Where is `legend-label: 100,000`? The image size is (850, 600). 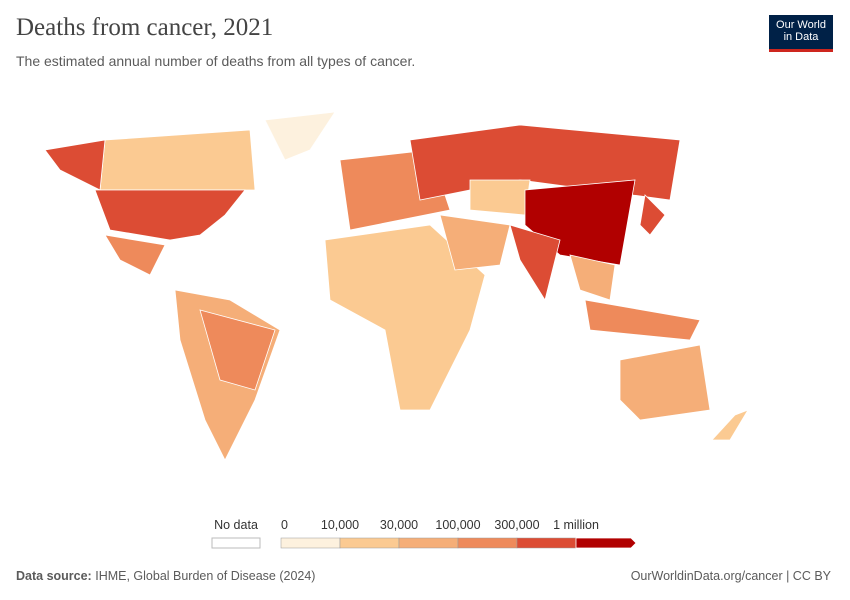 legend-label: 100,000 is located at coordinates (457, 525).